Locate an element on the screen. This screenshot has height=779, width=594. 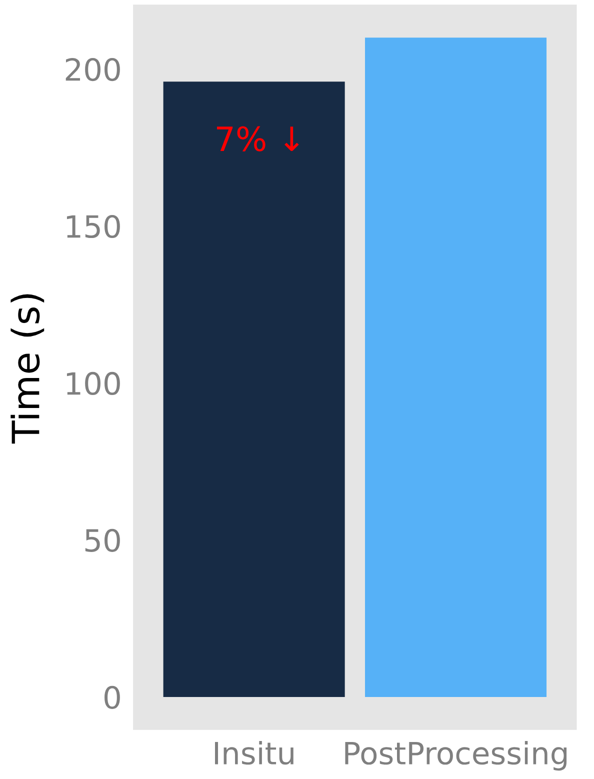
x-tick-label: PostProcessing is located at coordinates (456, 756).